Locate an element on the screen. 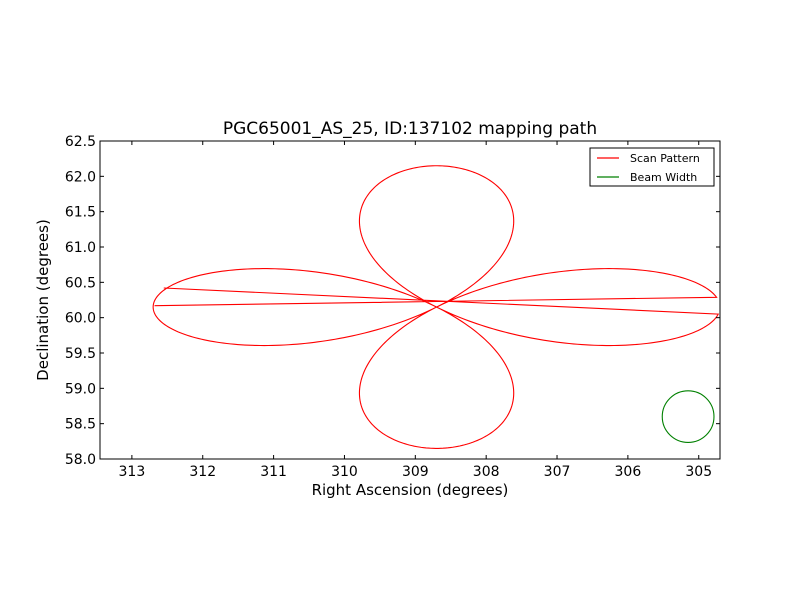 Image resolution: width=800 pixels, height=600 pixels. y-tick-label: 60.0 is located at coordinates (80, 319).